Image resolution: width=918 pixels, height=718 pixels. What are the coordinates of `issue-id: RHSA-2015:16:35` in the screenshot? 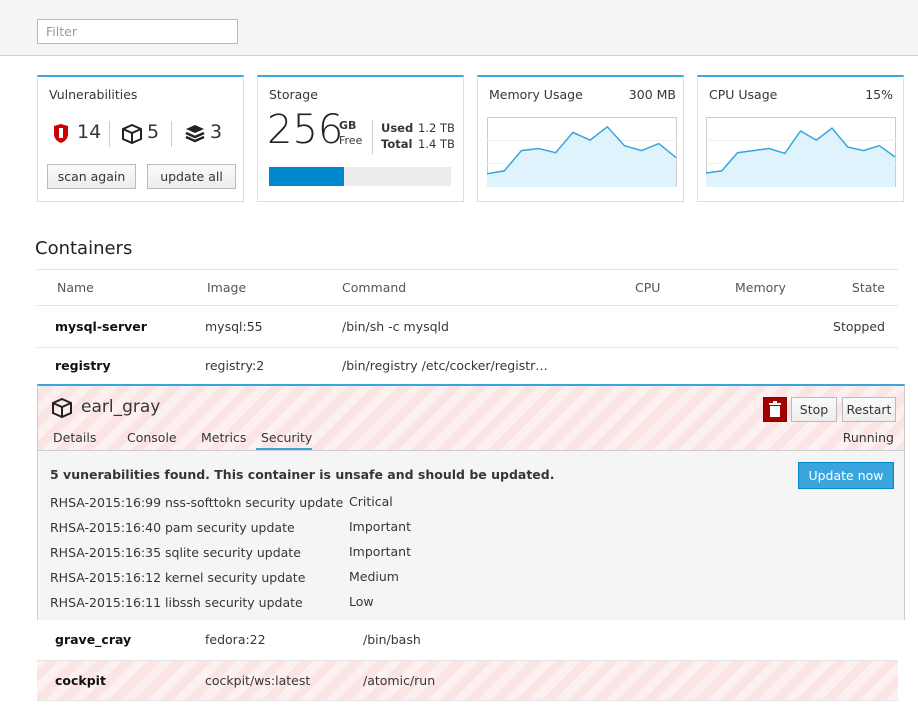 It's located at (106, 552).